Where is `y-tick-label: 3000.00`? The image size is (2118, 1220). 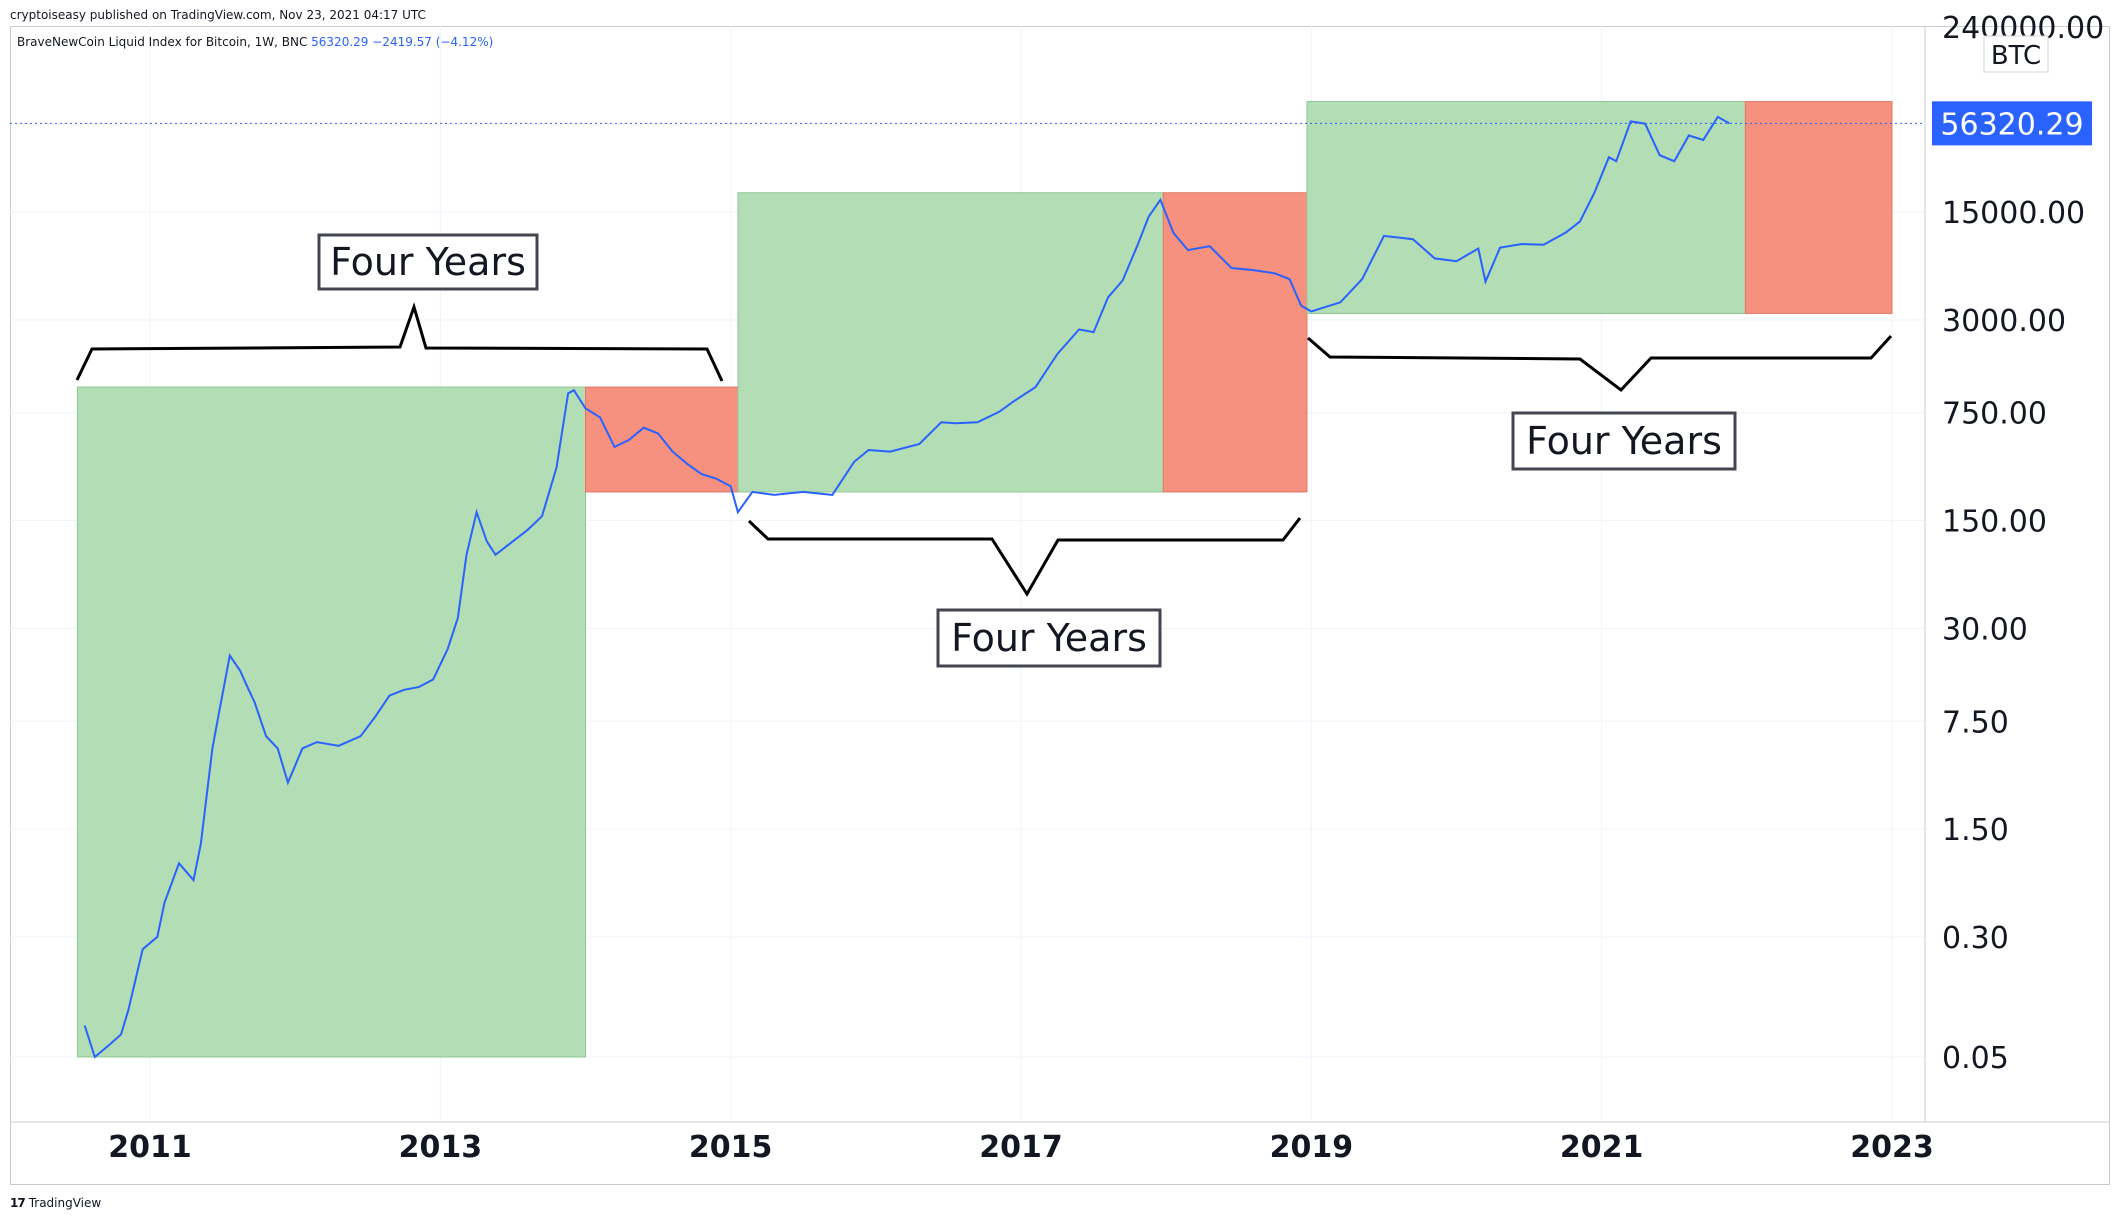 y-tick-label: 3000.00 is located at coordinates (2004, 321).